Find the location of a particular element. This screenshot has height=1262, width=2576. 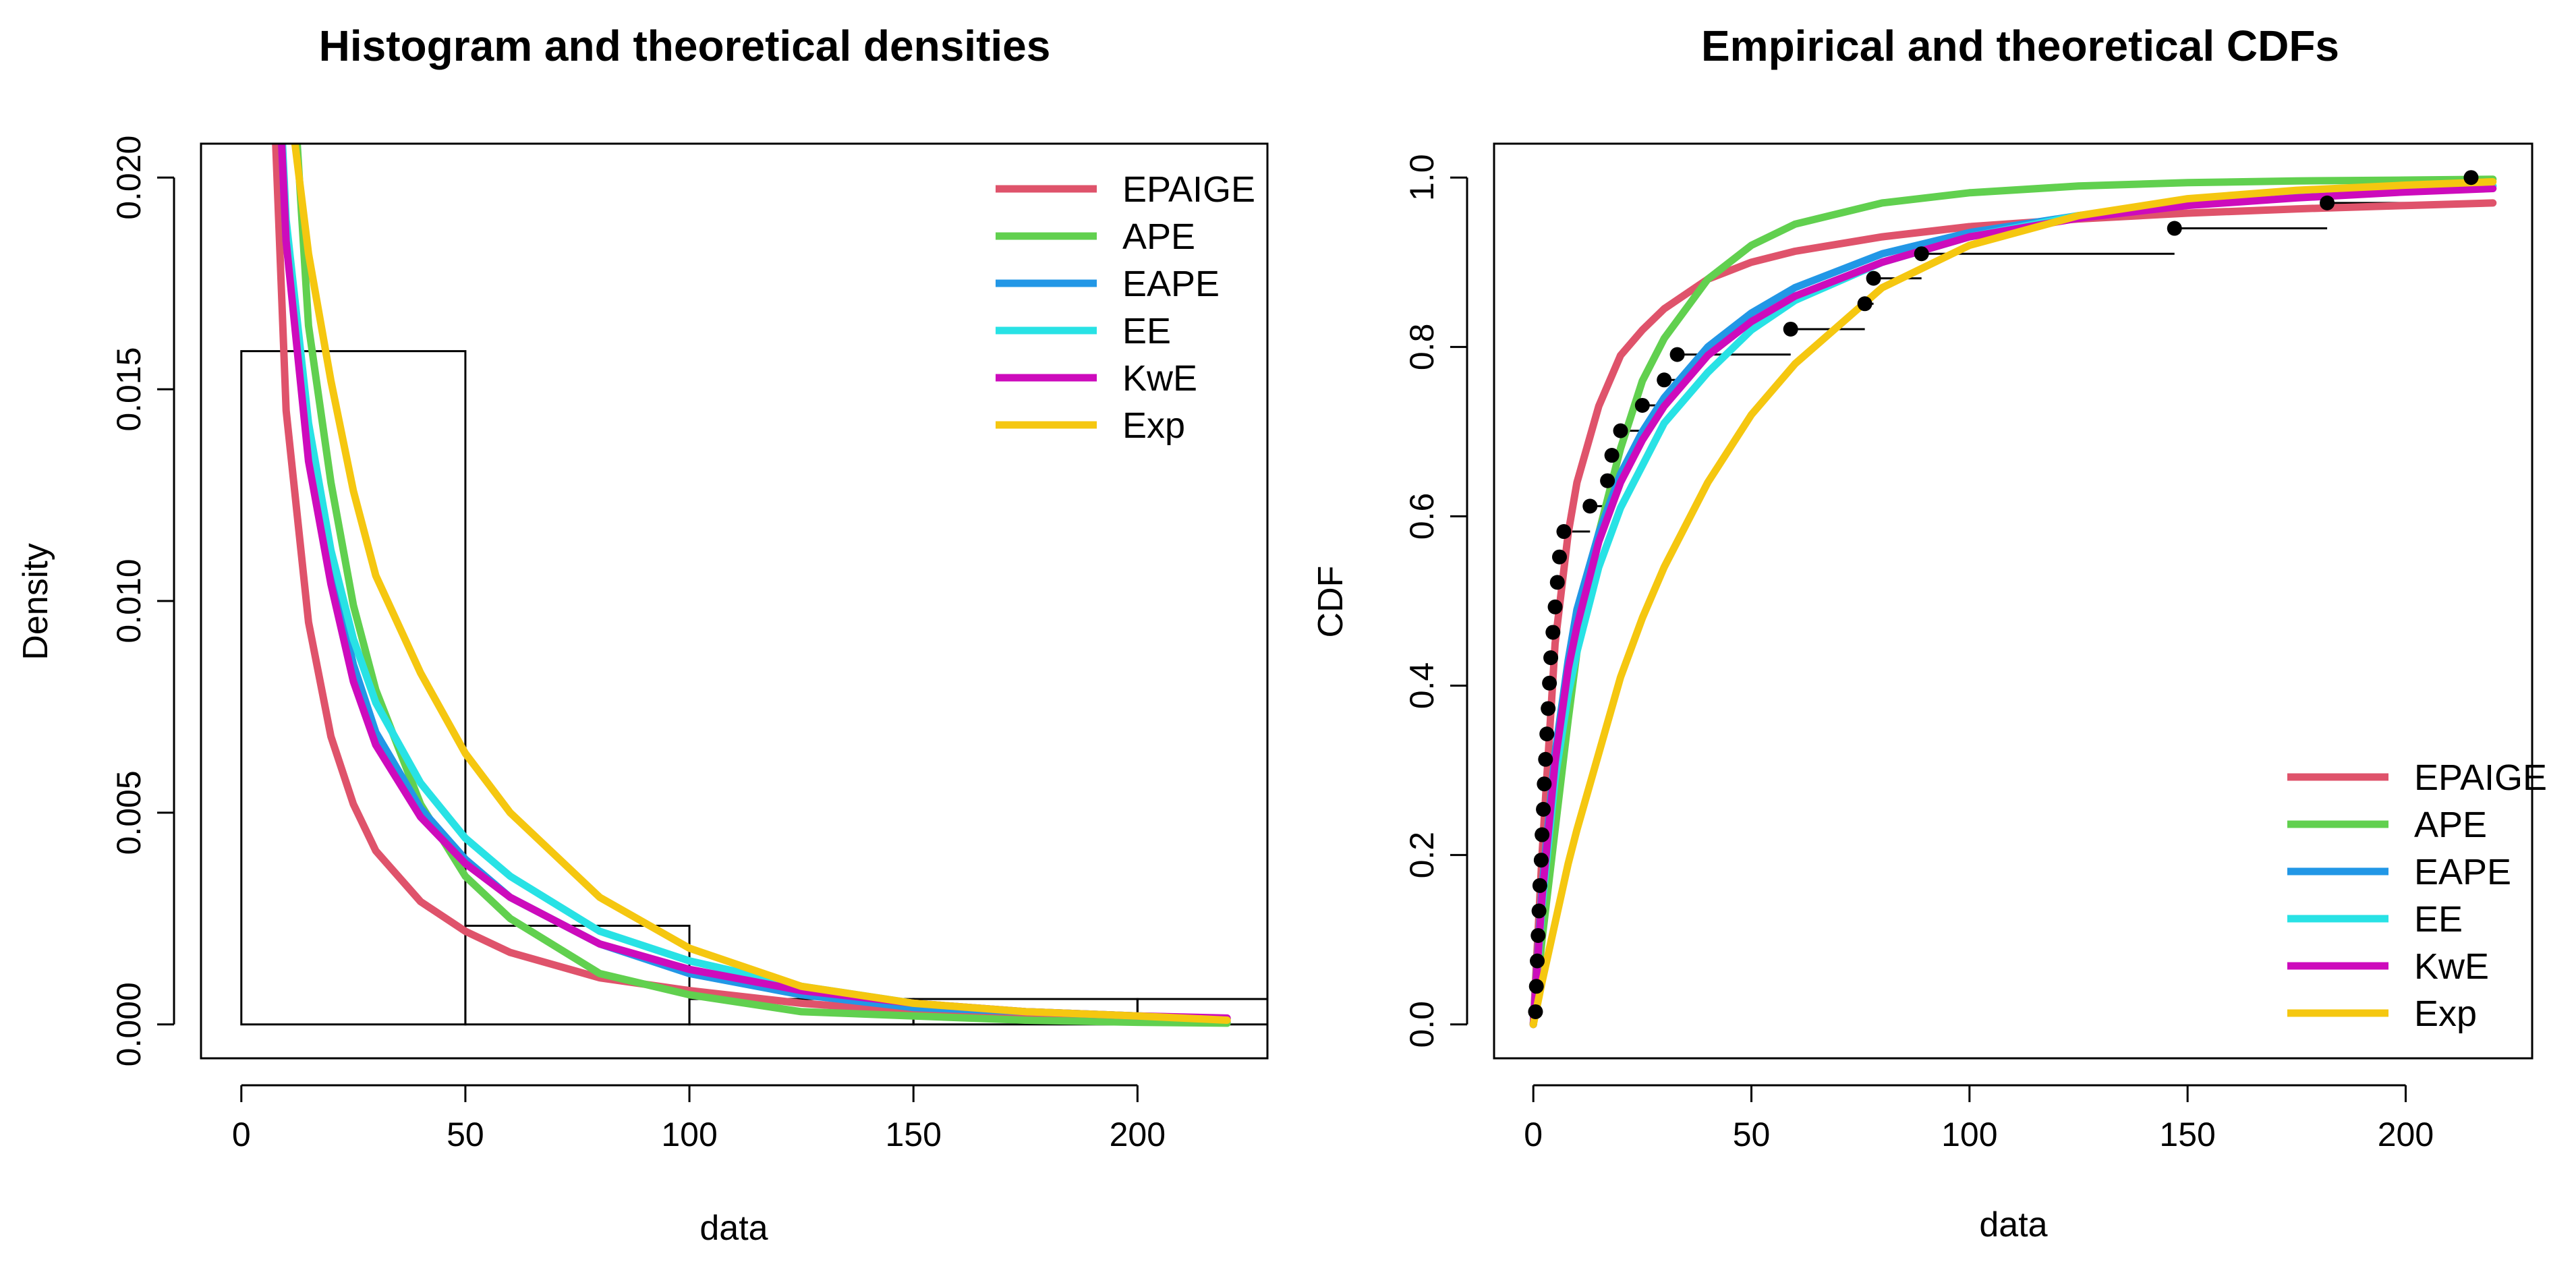

cdf-chart-title: Empirical and theoretical CDFs is located at coordinates (2020, 46).